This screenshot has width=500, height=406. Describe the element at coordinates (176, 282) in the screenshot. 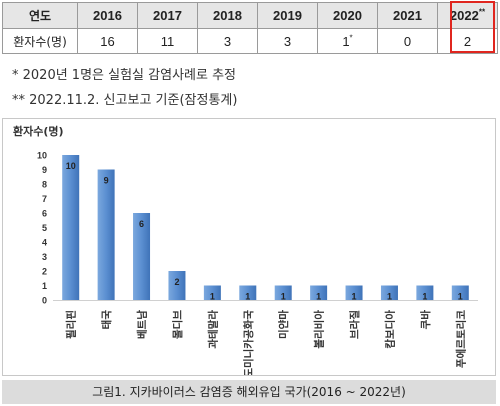

I see `data-label: 2` at that location.